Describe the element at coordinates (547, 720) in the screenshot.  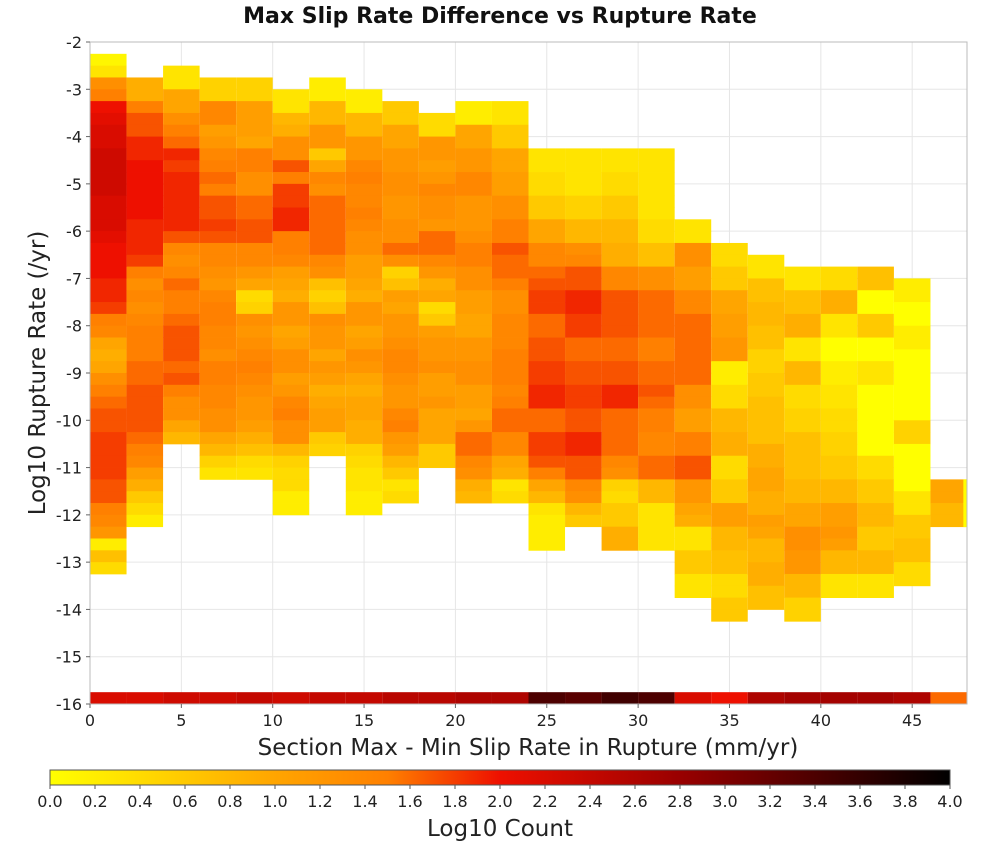
I see `x-tick-label: 25` at that location.